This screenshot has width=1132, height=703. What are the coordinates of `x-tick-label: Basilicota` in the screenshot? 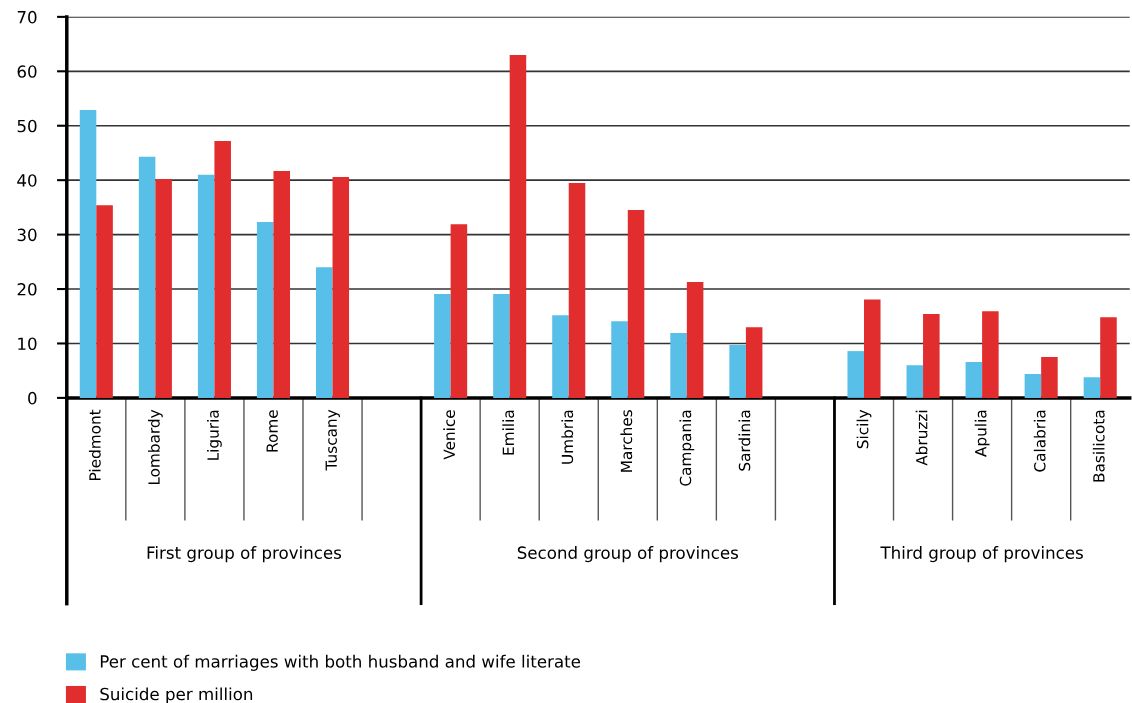 It's located at (1098, 446).